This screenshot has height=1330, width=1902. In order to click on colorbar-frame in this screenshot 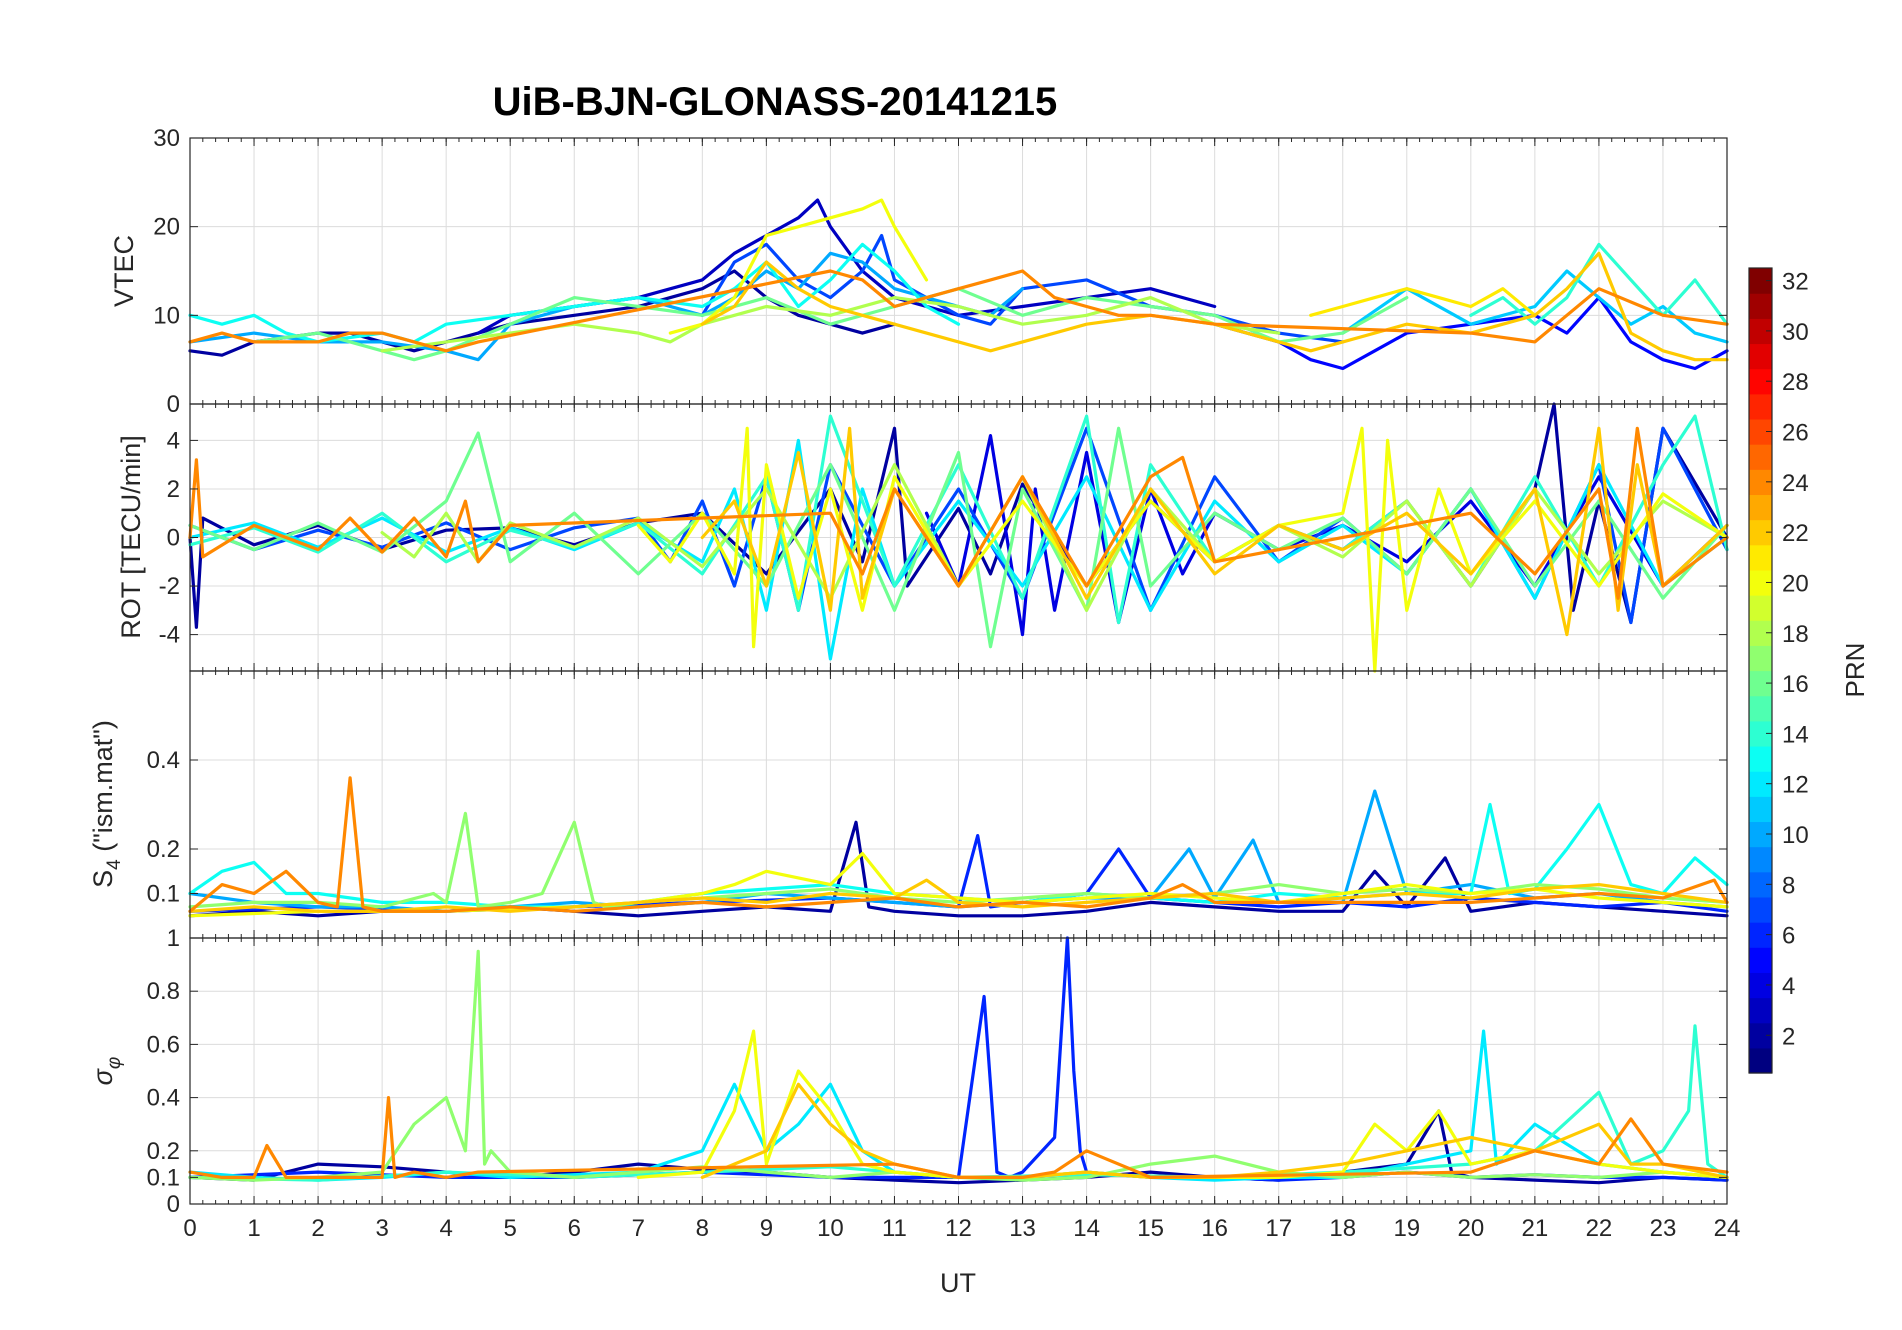, I will do `click(1760, 670)`.